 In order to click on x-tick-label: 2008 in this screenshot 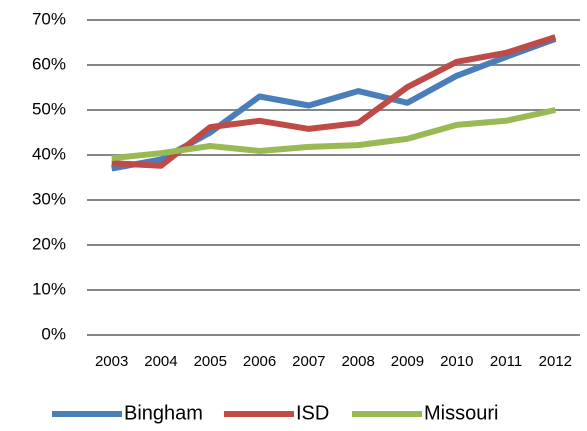, I will do `click(357, 361)`.